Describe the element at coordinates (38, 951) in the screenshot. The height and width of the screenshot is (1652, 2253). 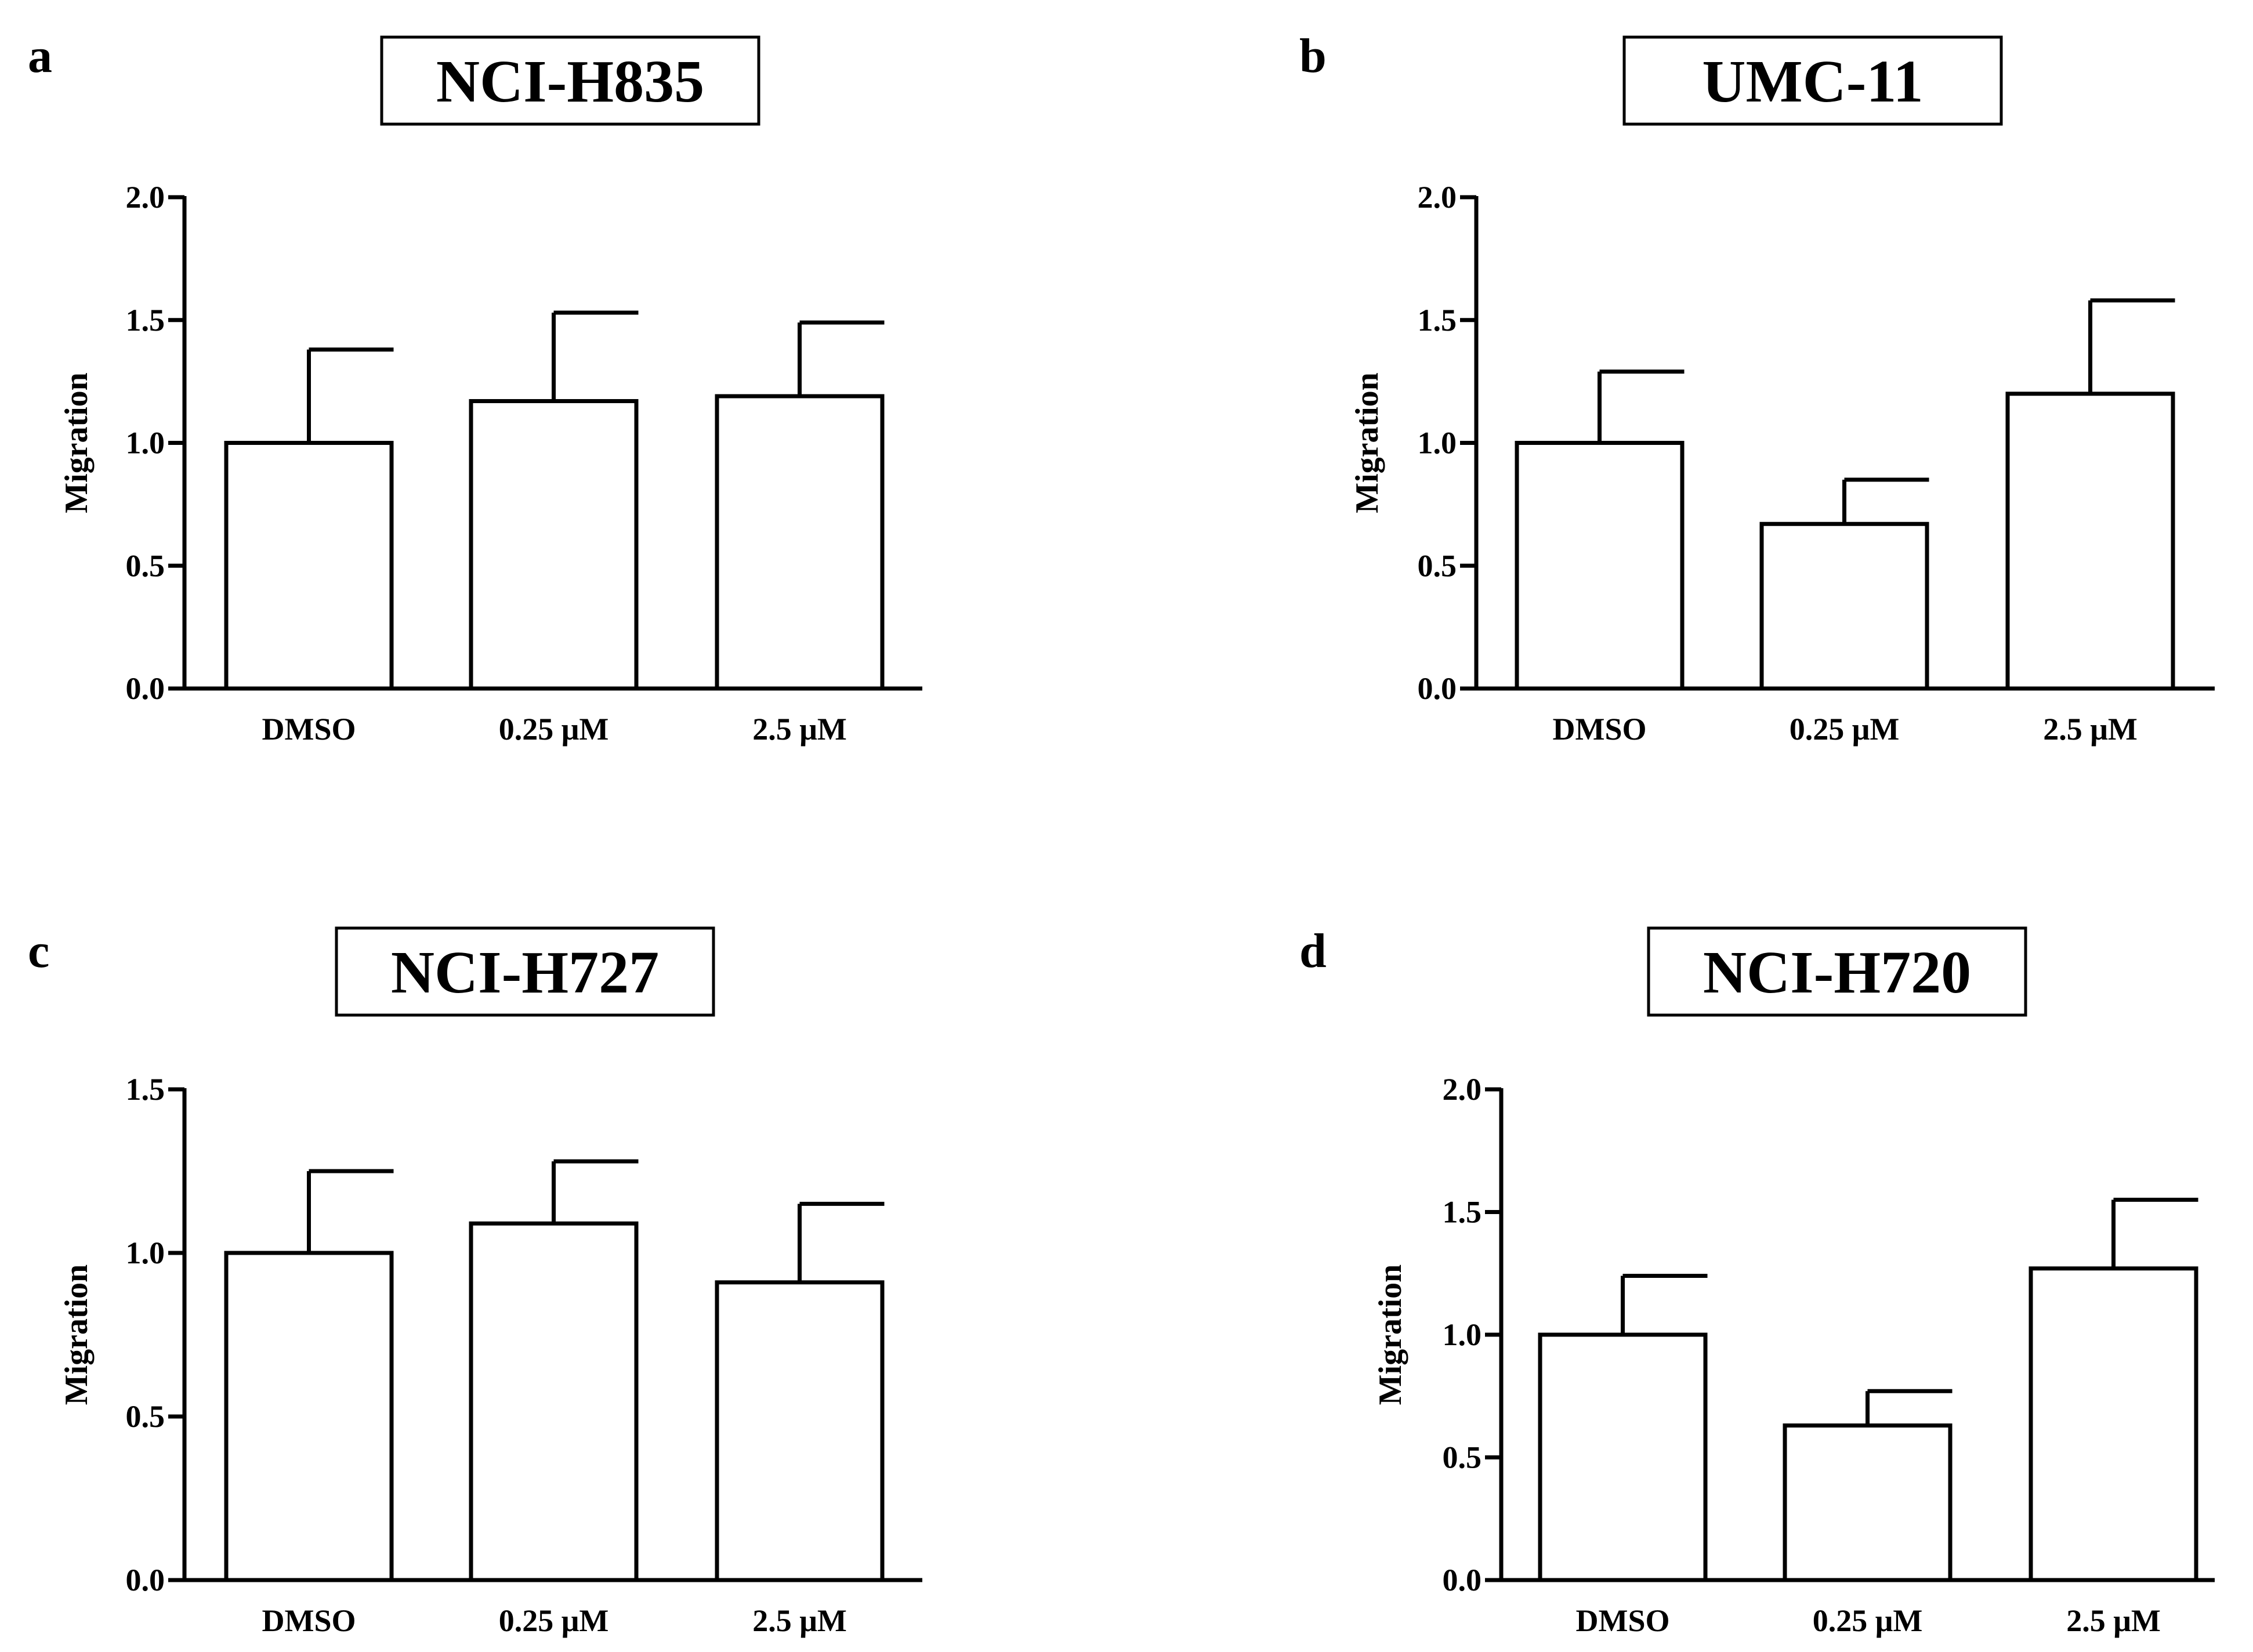
I see `panel-letter: c` at that location.